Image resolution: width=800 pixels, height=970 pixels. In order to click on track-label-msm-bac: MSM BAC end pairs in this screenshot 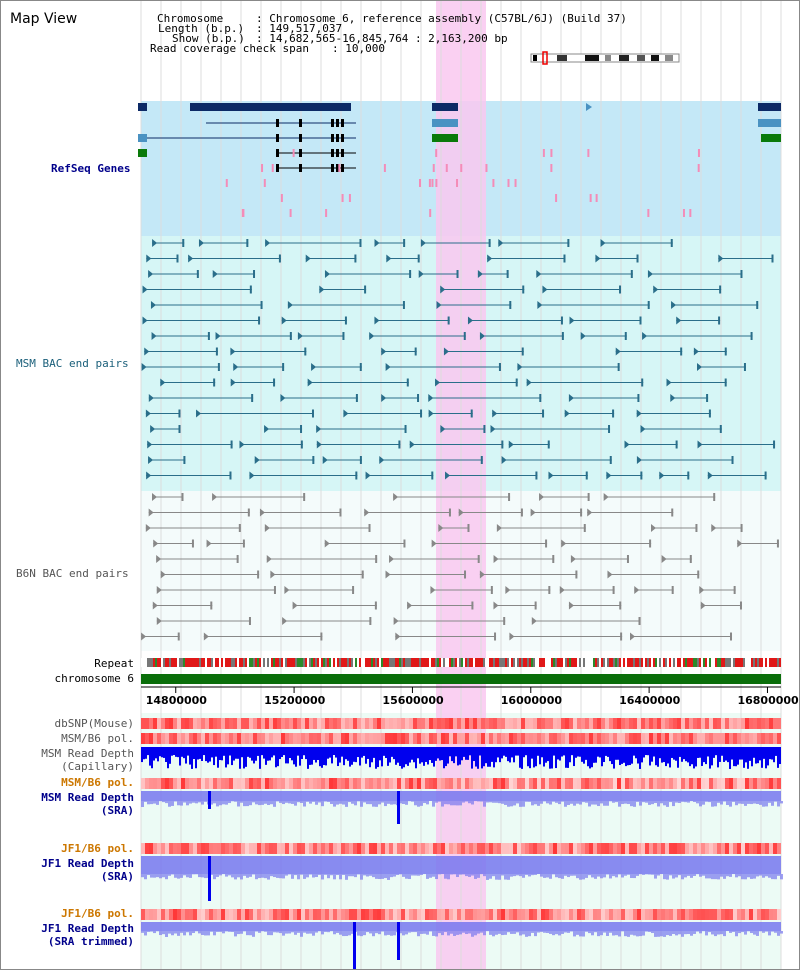, I will do `click(72, 363)`.